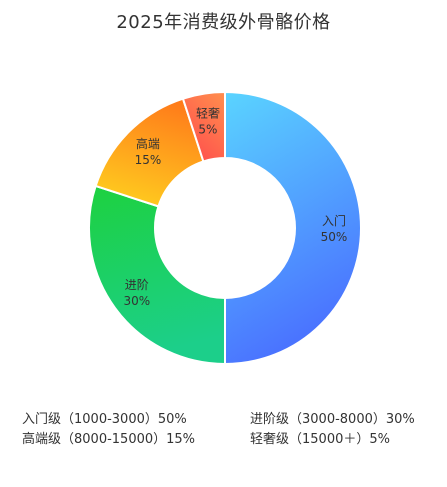 This screenshot has width=447, height=487. I want to click on slice-label-light-luxury: 轻奢, so click(208, 113).